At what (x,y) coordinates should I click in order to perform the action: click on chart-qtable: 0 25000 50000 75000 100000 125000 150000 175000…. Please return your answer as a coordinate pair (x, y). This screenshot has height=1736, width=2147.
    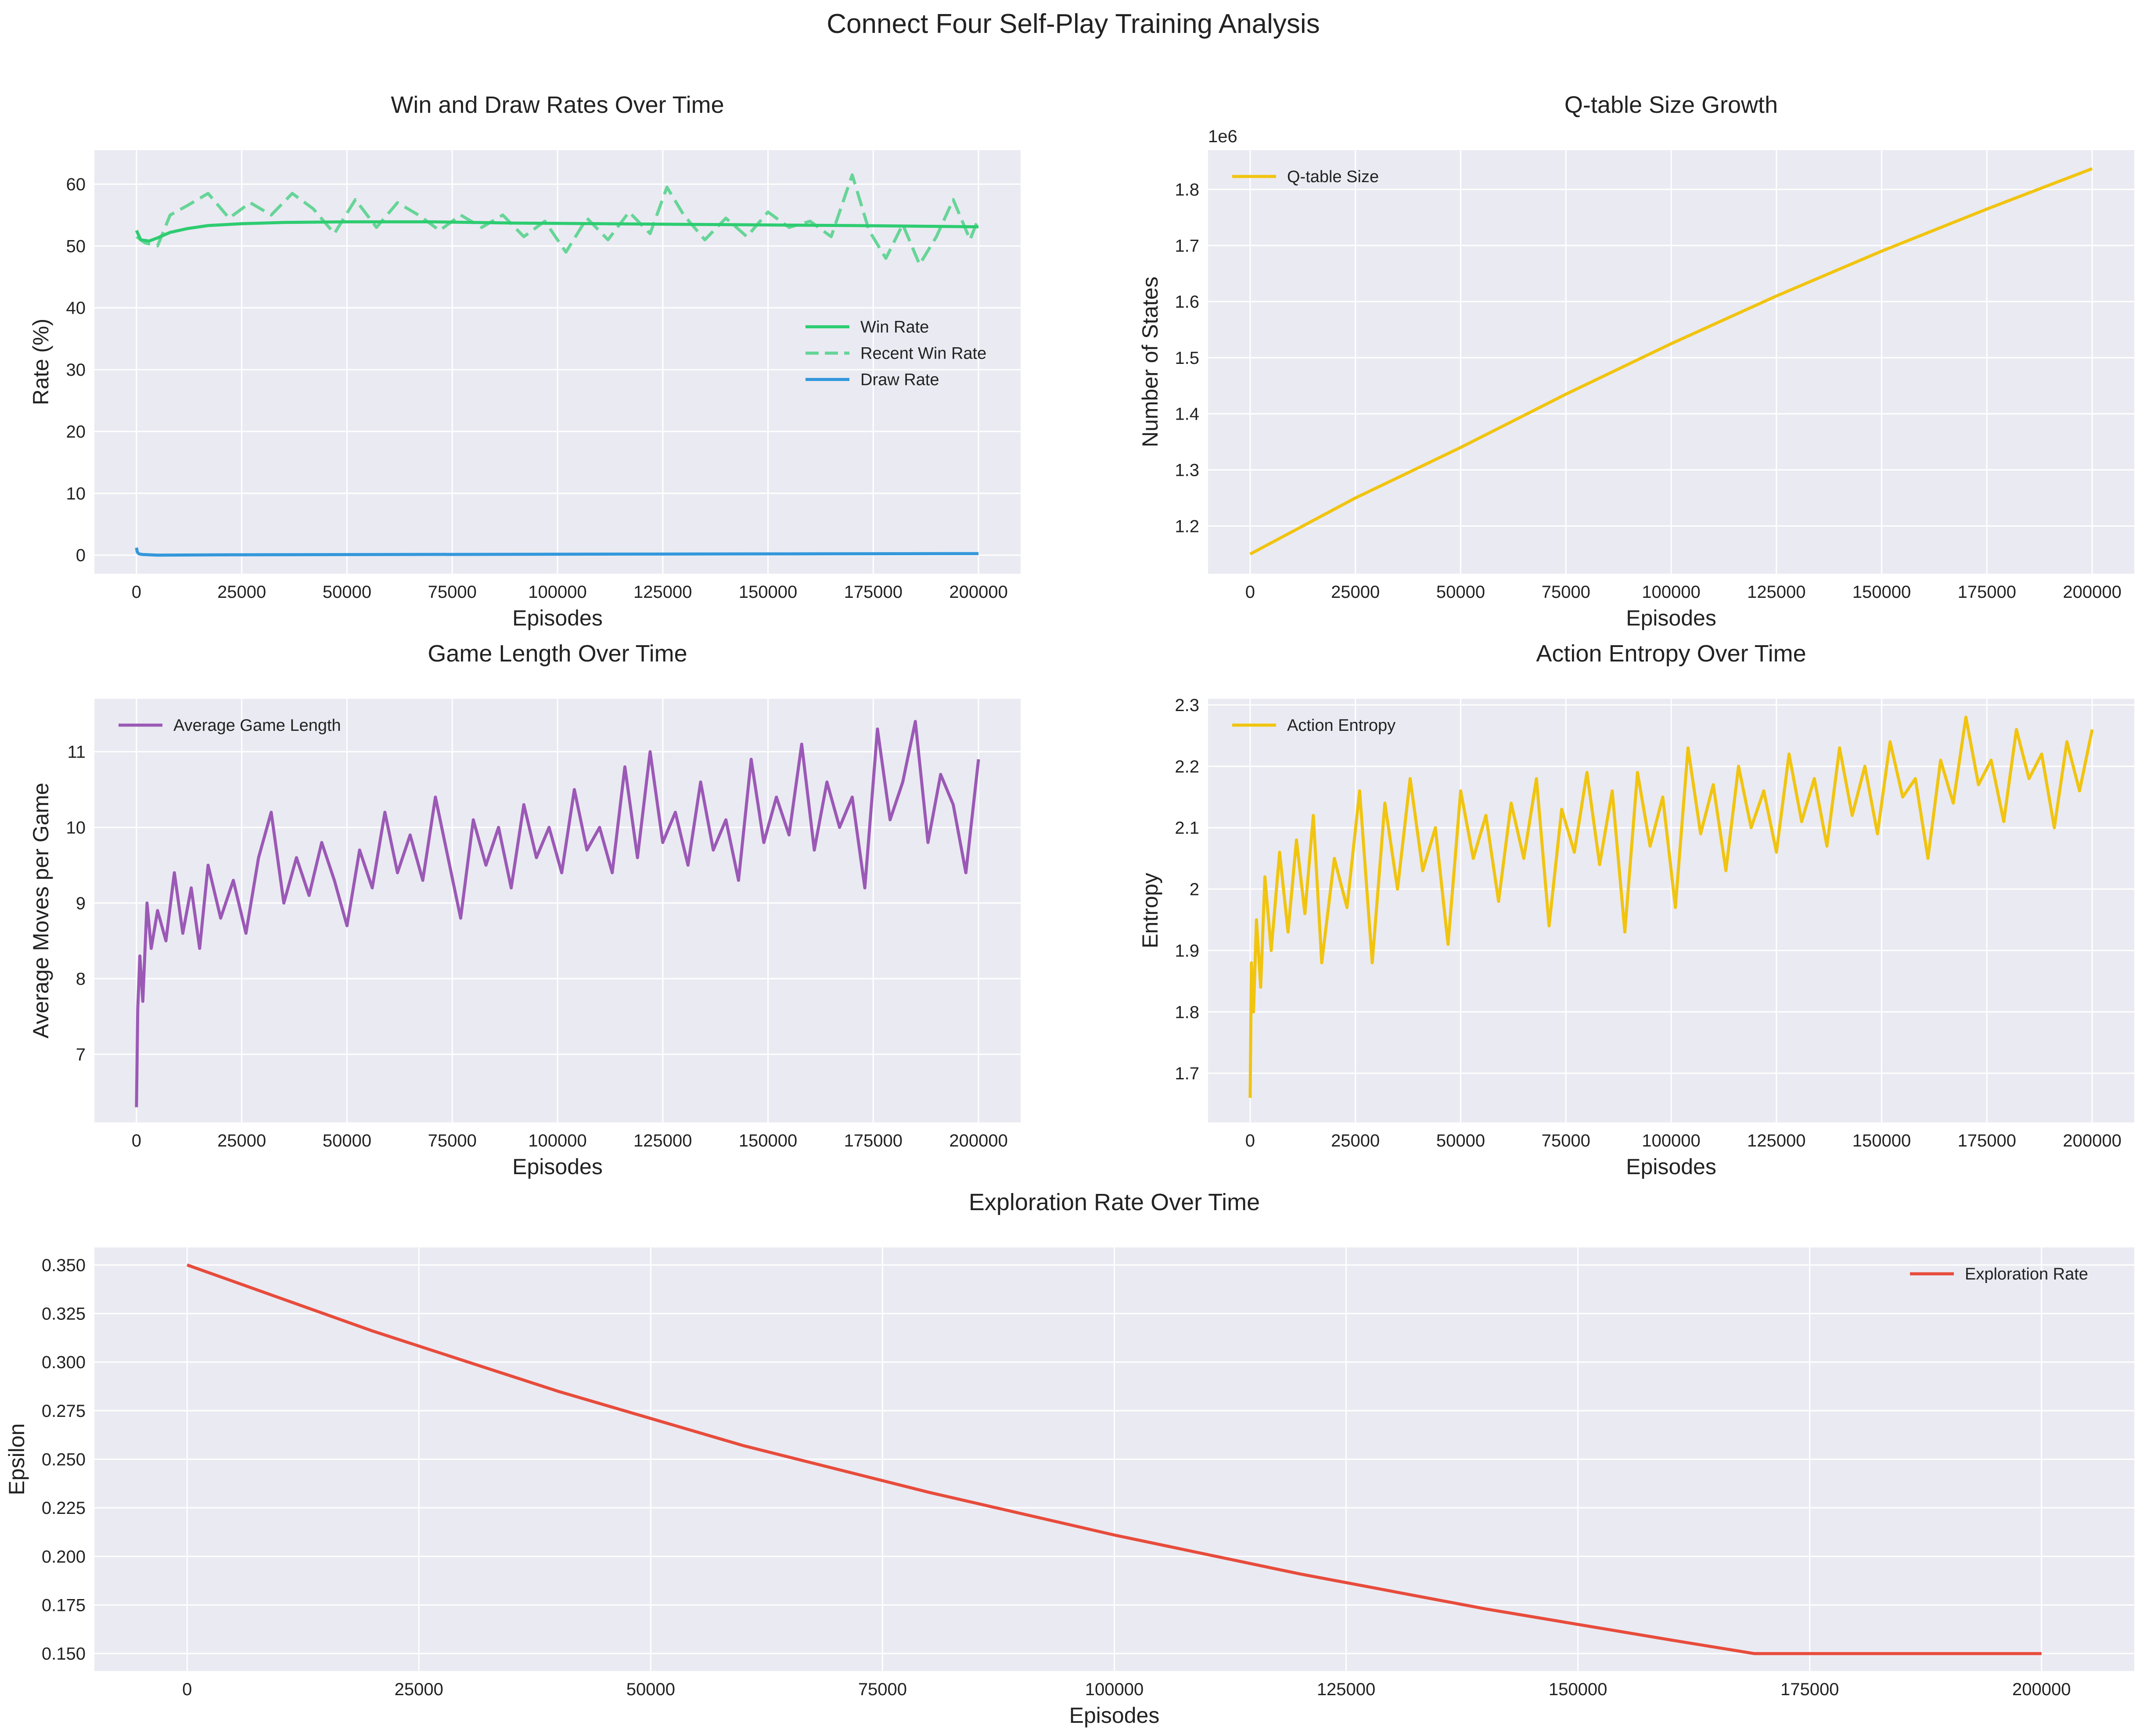
    Looking at the image, I should click on (1636, 361).